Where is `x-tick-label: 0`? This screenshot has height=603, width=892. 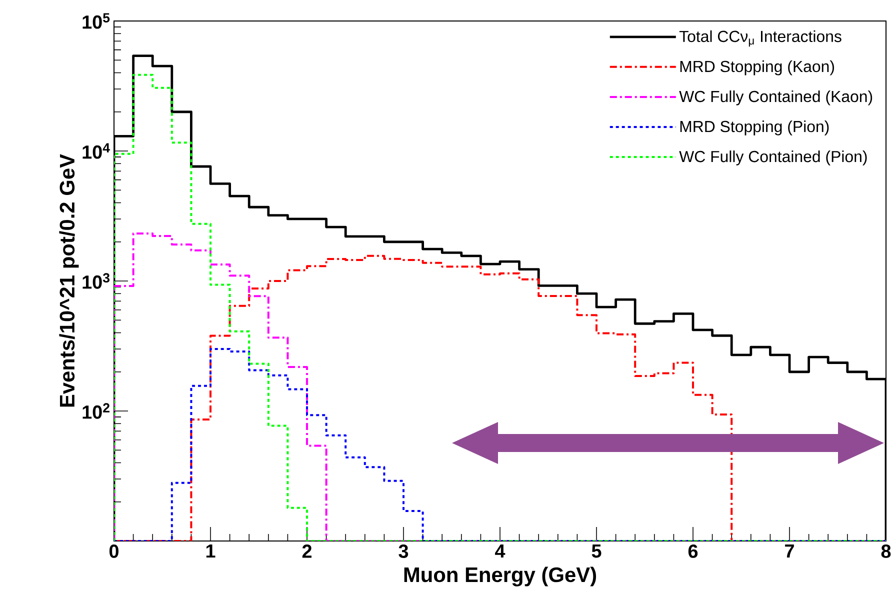
x-tick-label: 0 is located at coordinates (113, 551).